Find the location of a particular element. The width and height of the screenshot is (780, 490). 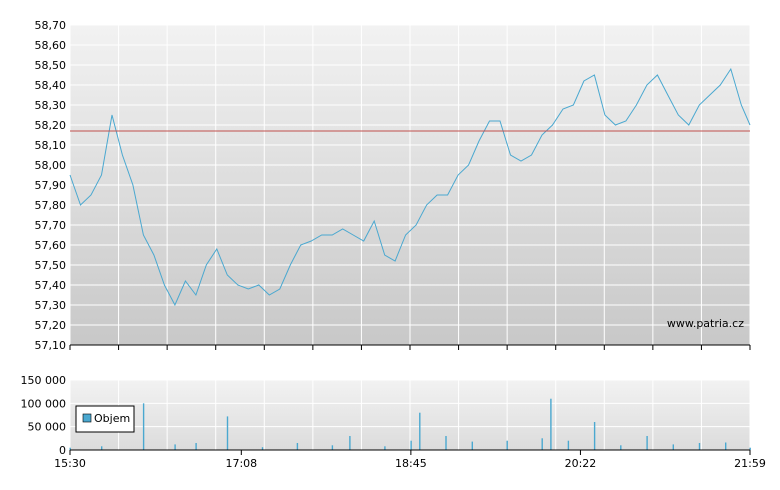

volume-bars is located at coordinates (410, 424).